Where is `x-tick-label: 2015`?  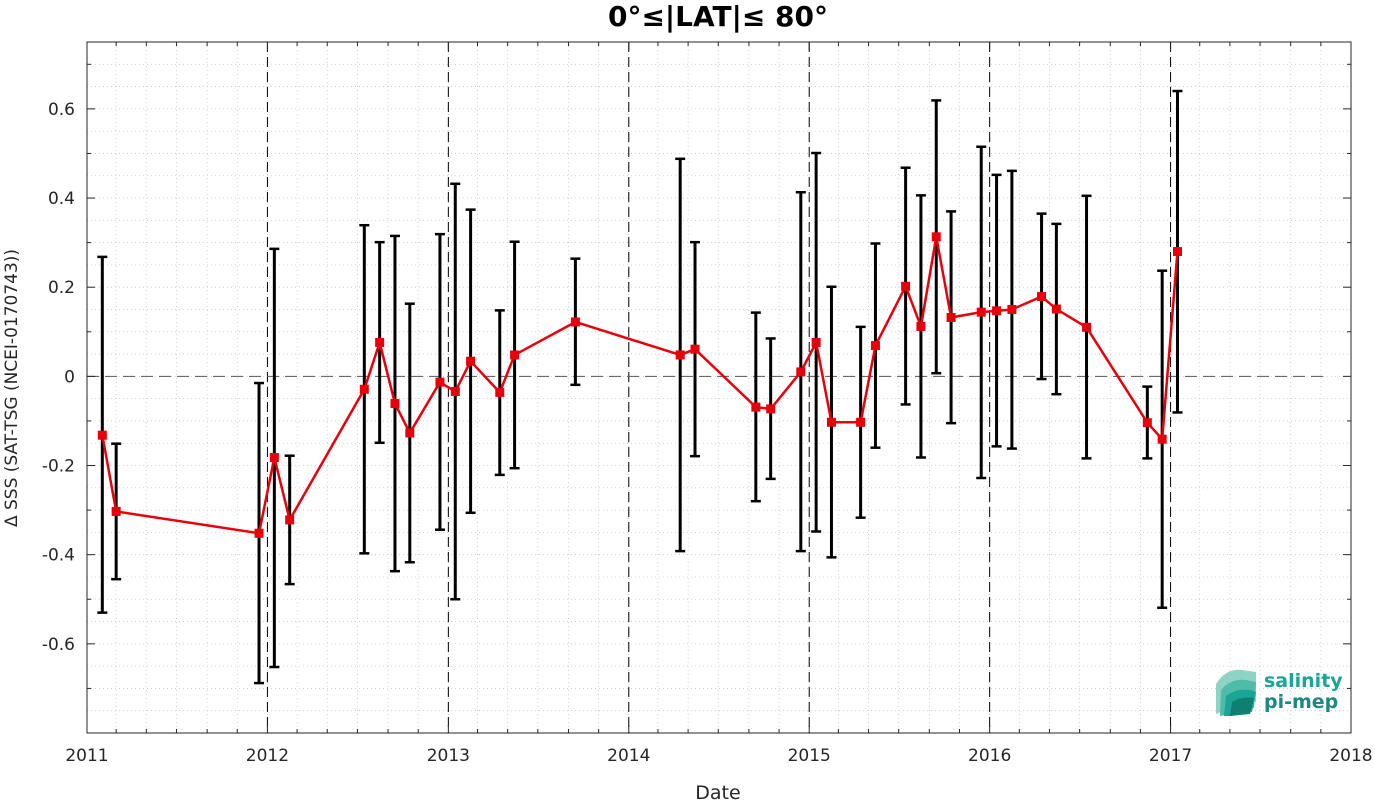
x-tick-label: 2015 is located at coordinates (809, 756).